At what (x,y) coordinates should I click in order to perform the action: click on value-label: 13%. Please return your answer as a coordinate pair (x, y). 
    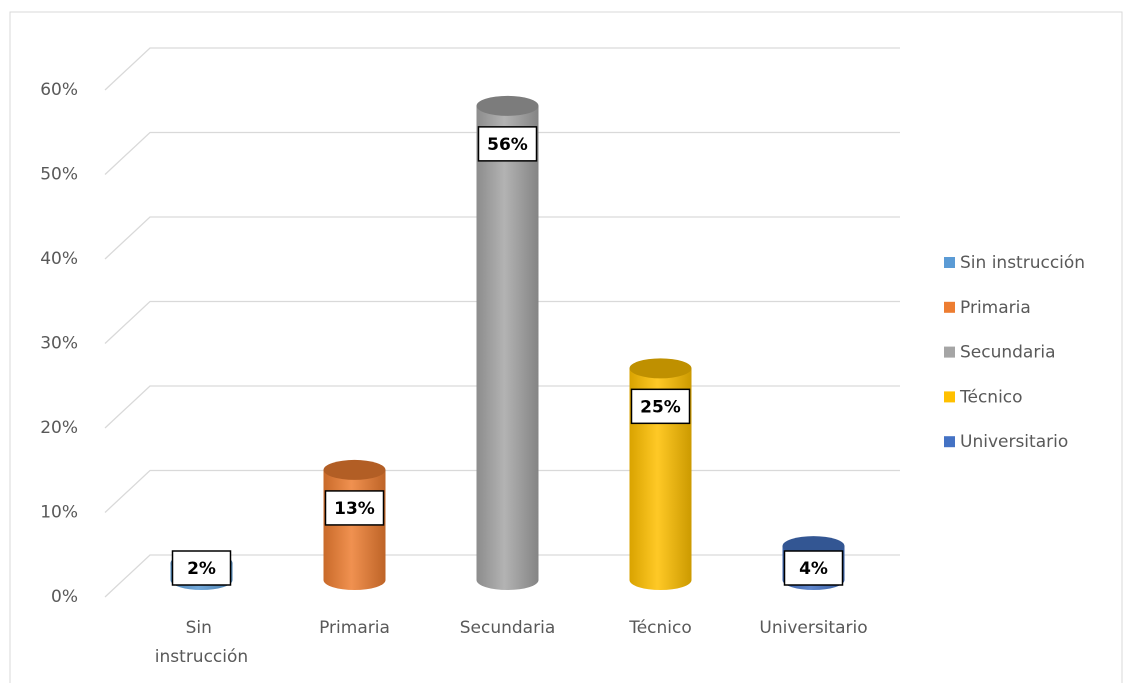
    Looking at the image, I should click on (354, 509).